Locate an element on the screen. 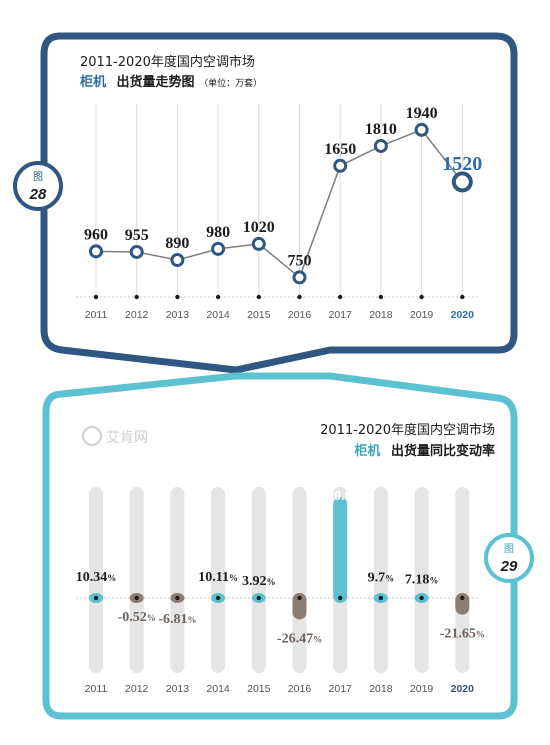  figure-29-badge: 图 29 is located at coordinates (509, 558).